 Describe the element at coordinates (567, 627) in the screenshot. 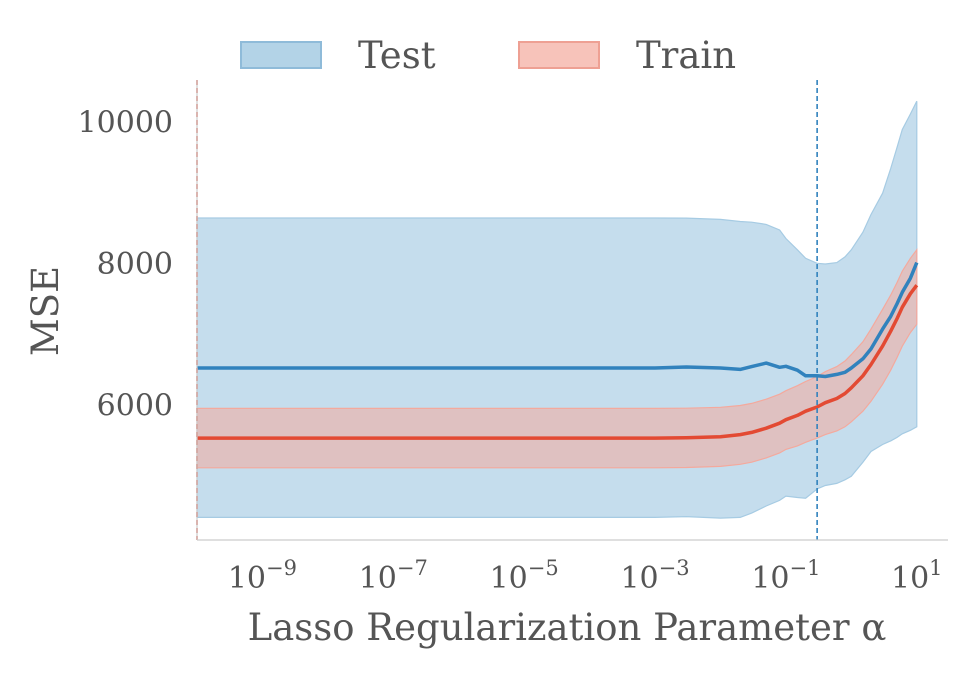

I see `x-axis-label: Lasso Regularization Parameter α` at that location.